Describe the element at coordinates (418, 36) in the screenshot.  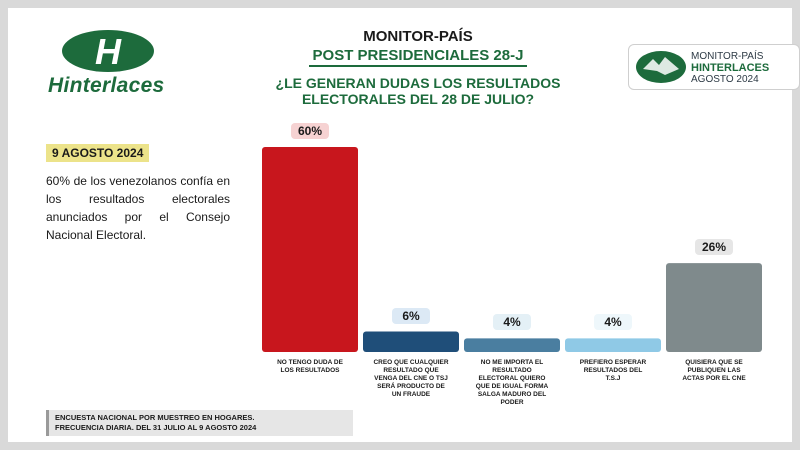
I see `page-title: MONITOR-PAÍS` at that location.